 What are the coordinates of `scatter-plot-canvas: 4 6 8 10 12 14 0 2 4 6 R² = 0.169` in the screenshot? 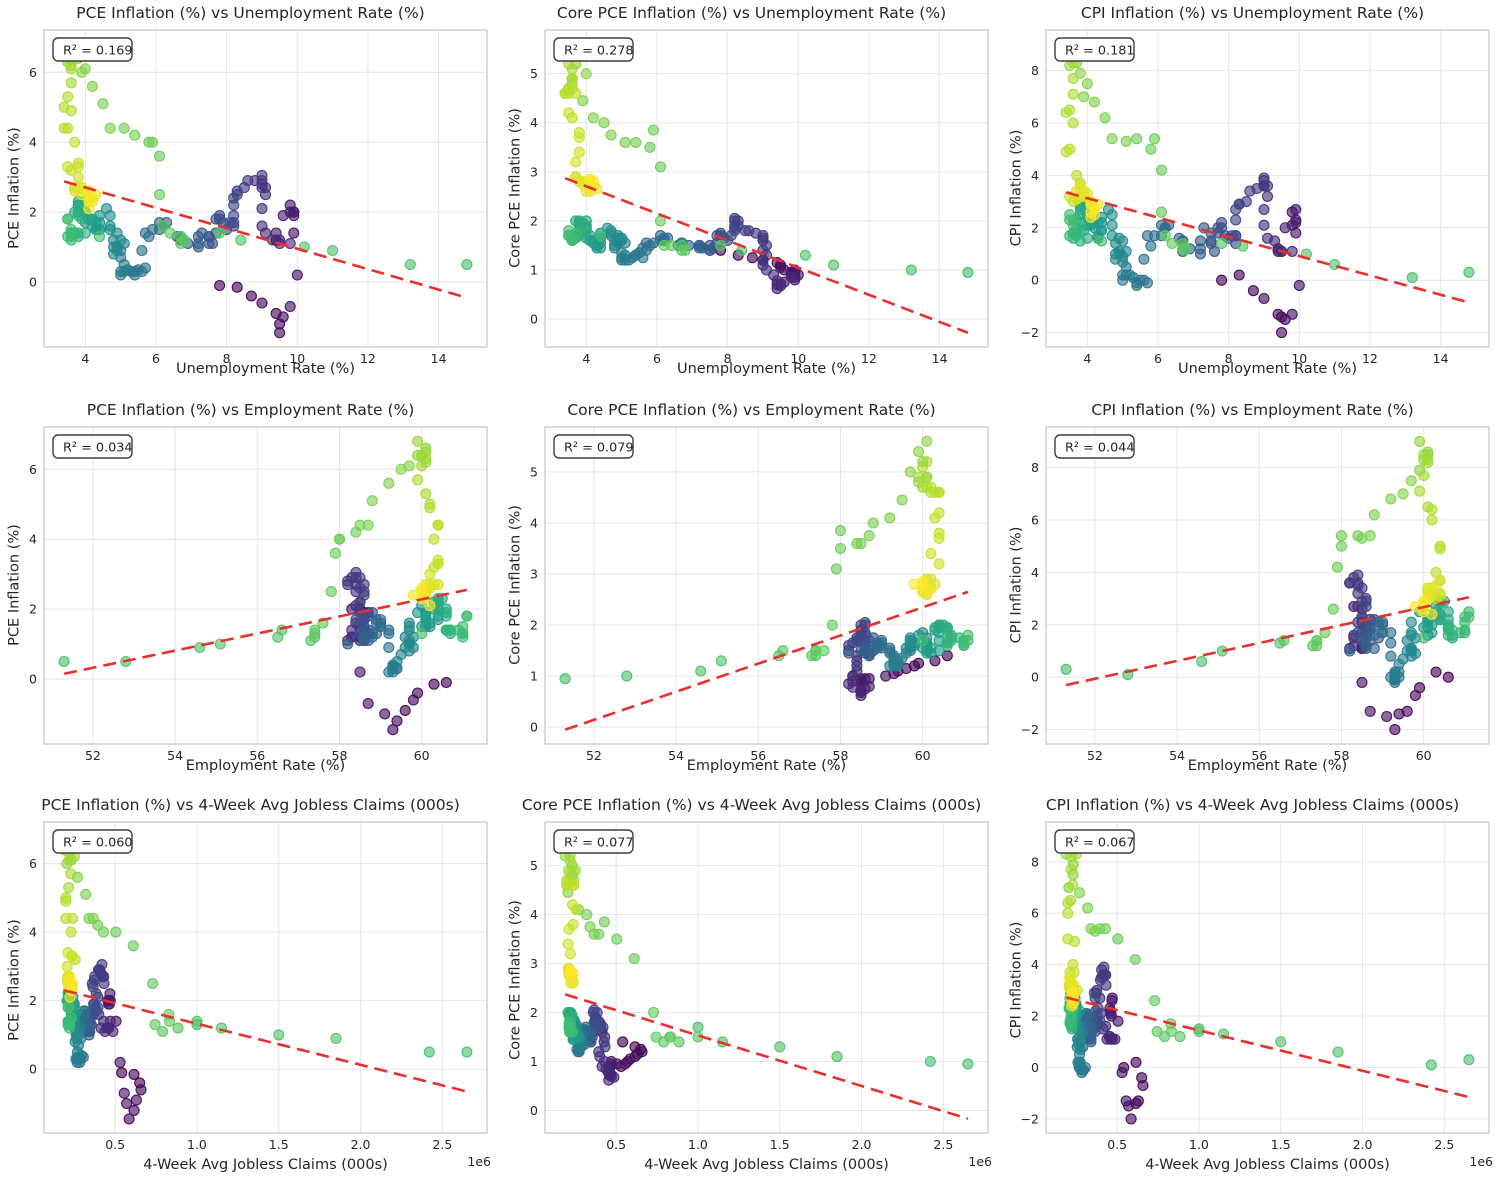 It's located at (258, 197).